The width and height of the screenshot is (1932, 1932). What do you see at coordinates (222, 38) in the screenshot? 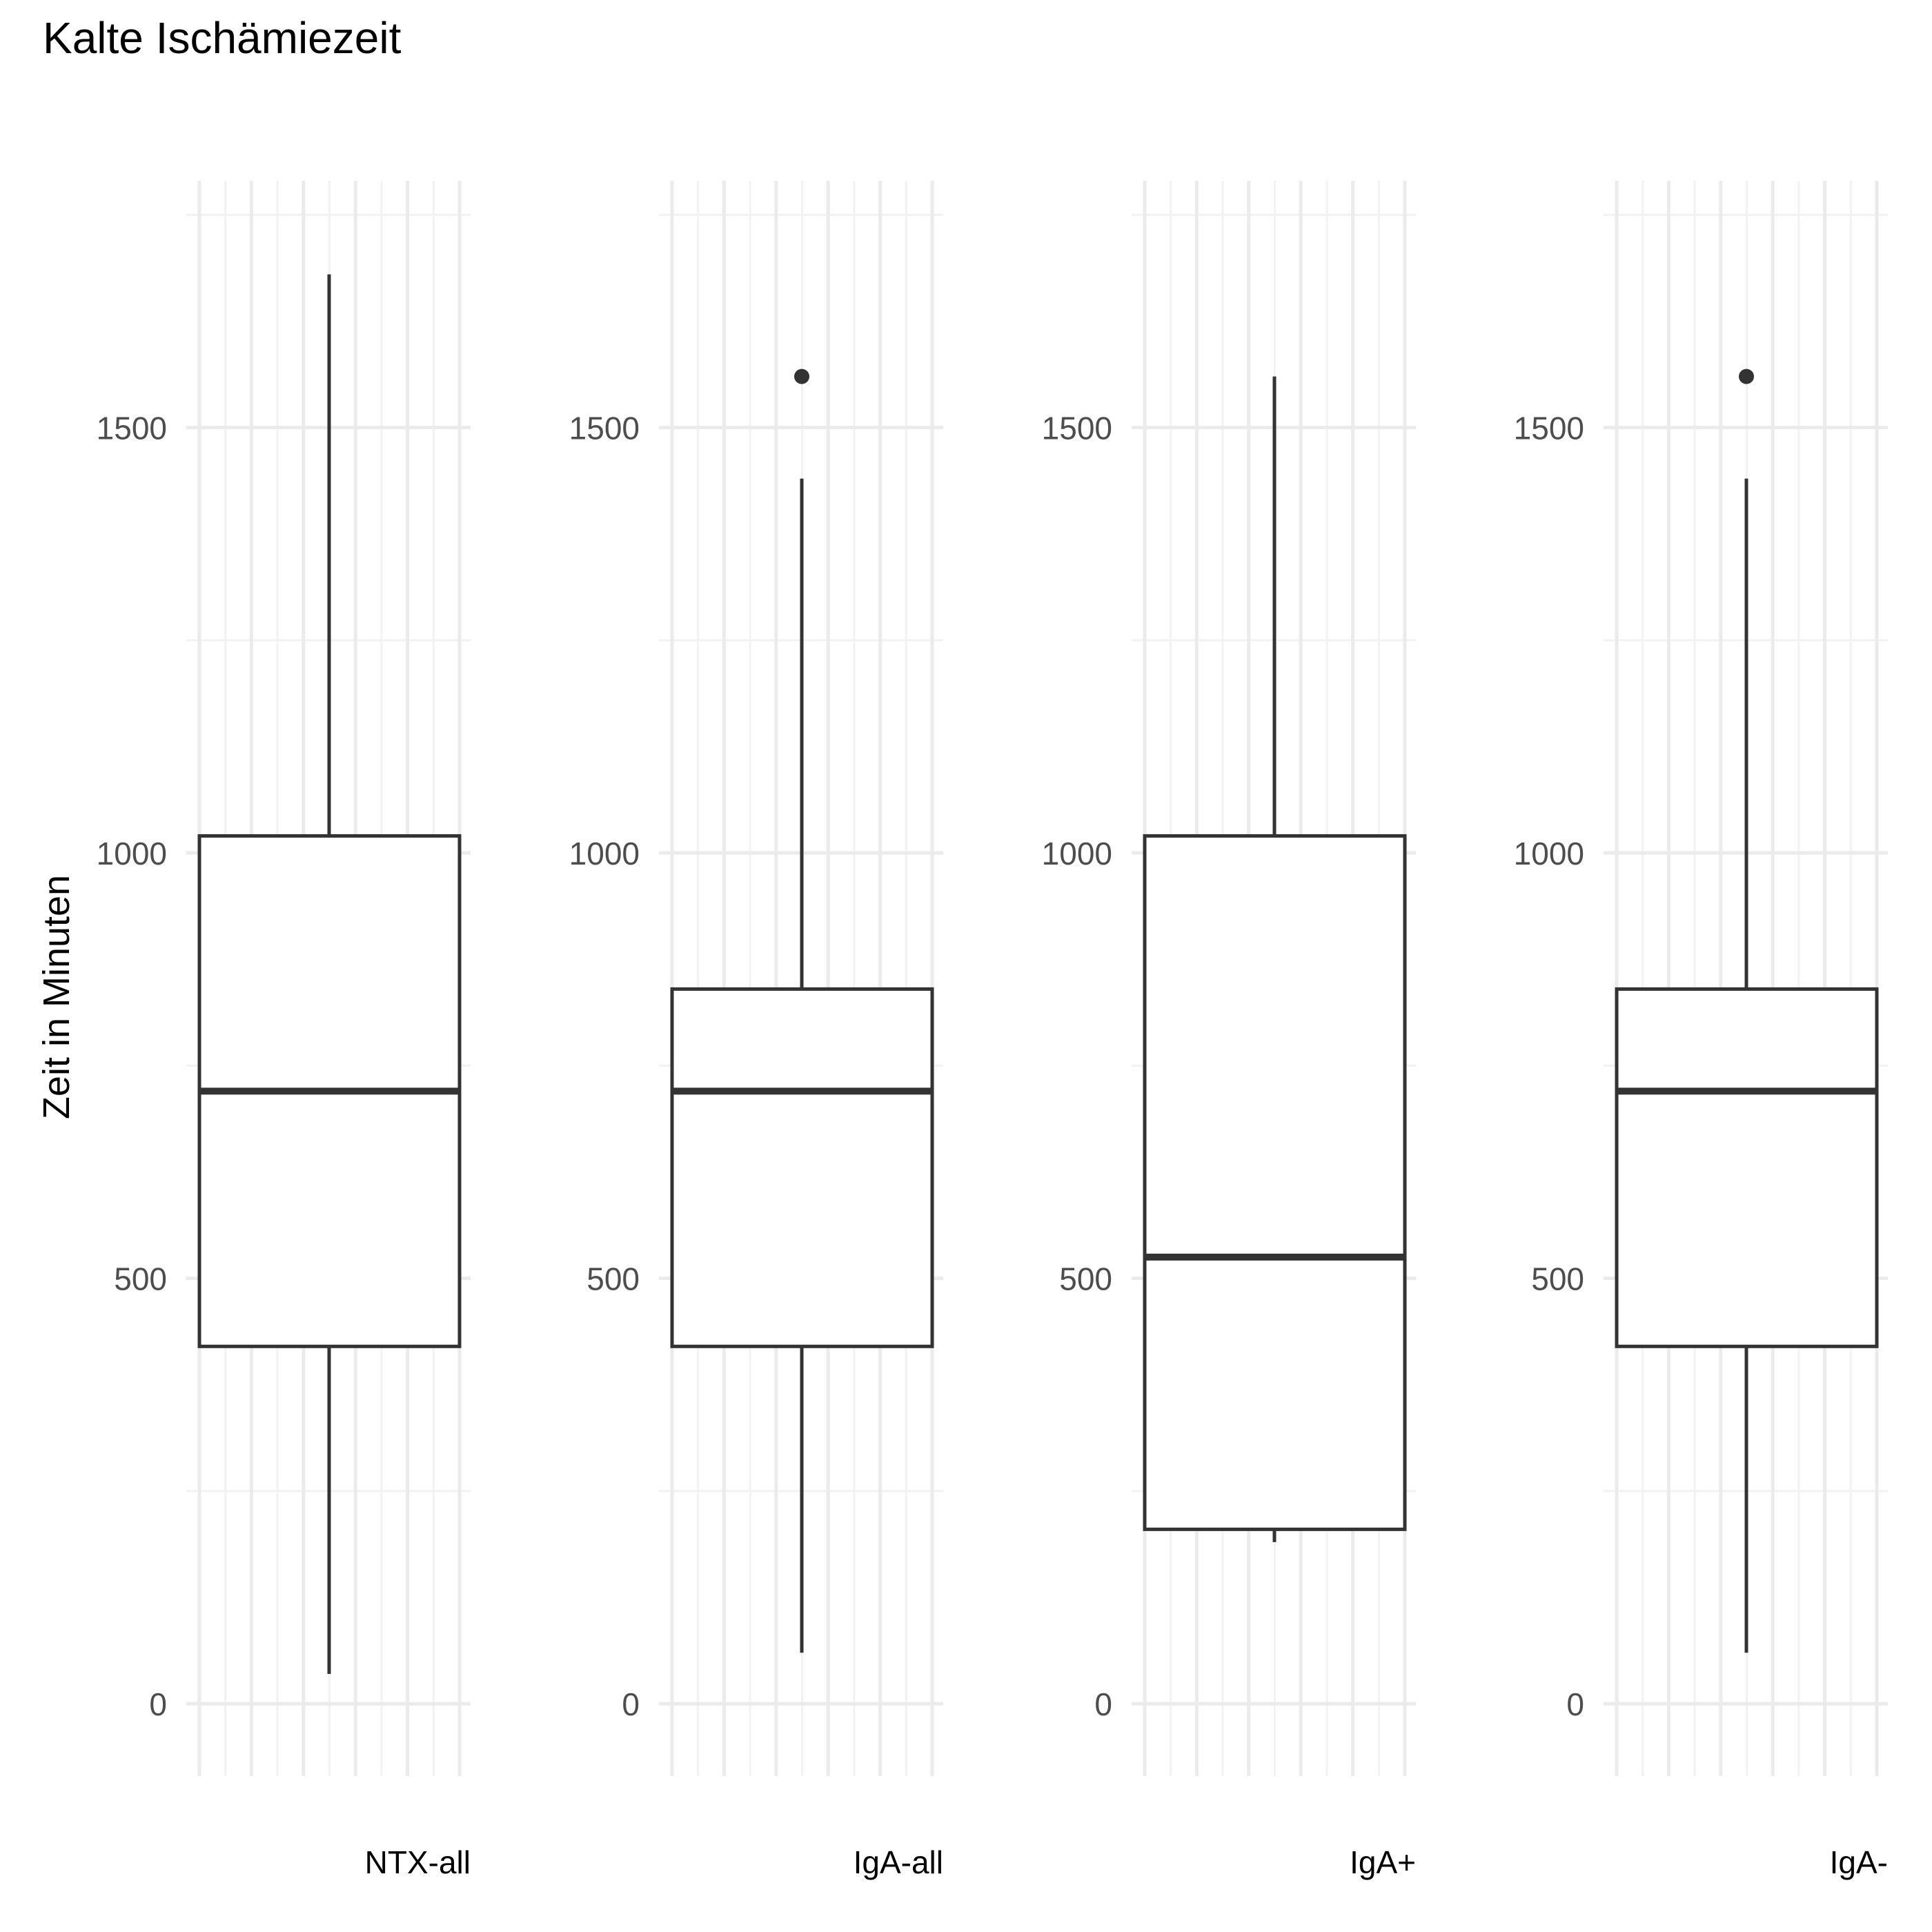
I see `chart-title: Kalte Ischämiezeit` at bounding box center [222, 38].